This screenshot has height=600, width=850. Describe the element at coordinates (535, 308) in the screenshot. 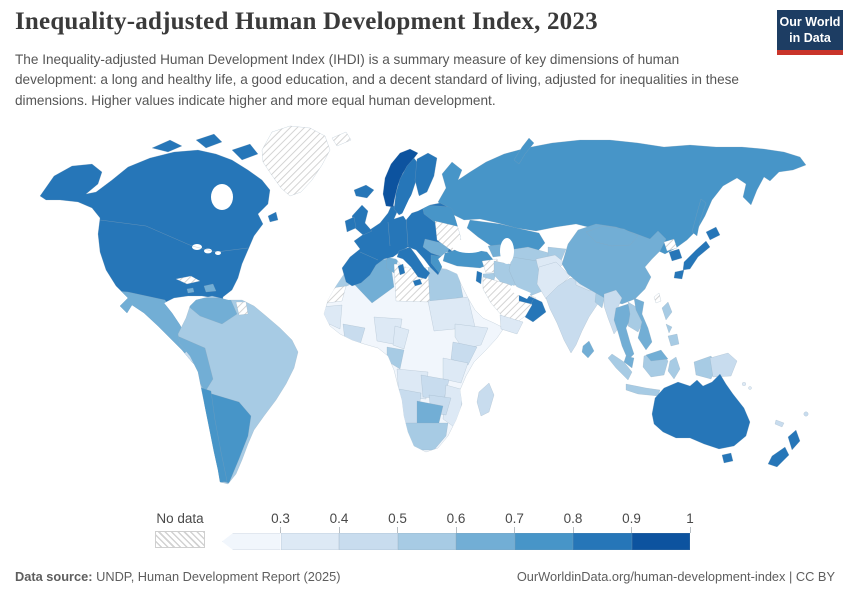

I see `country-oman: oman: 0.8-0.9` at that location.